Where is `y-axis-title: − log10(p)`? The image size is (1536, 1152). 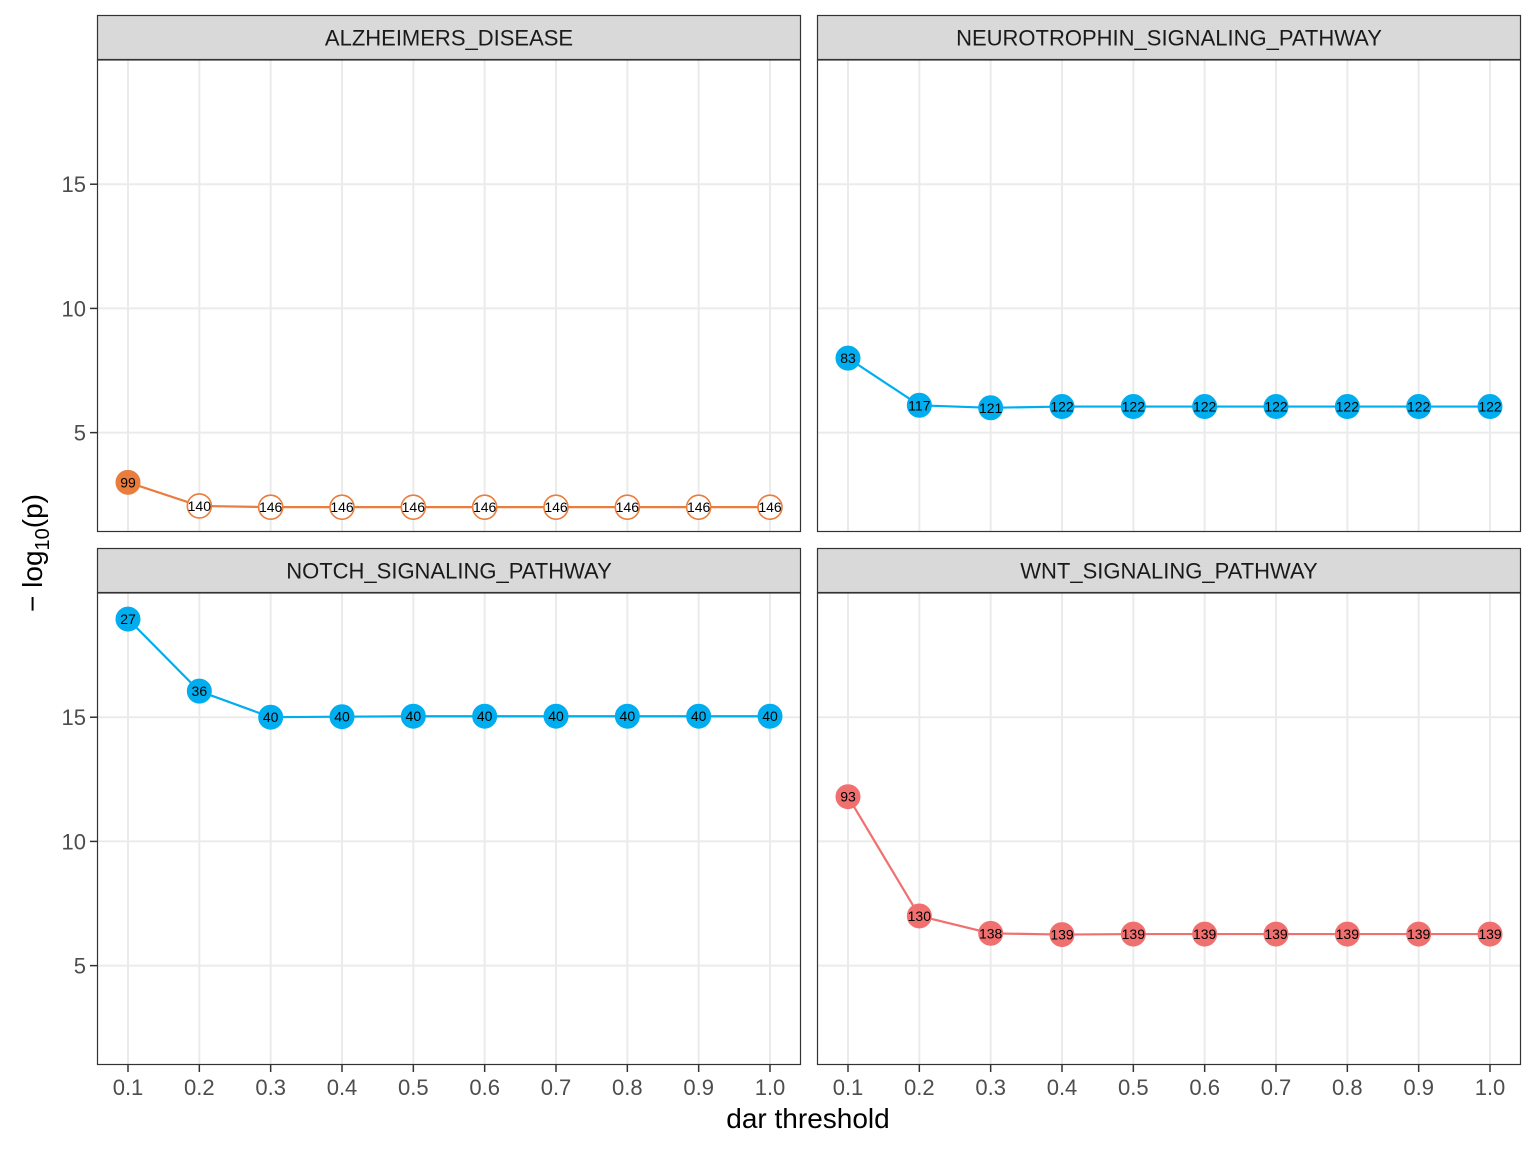
y-axis-title: − log10(p) is located at coordinates (35, 553).